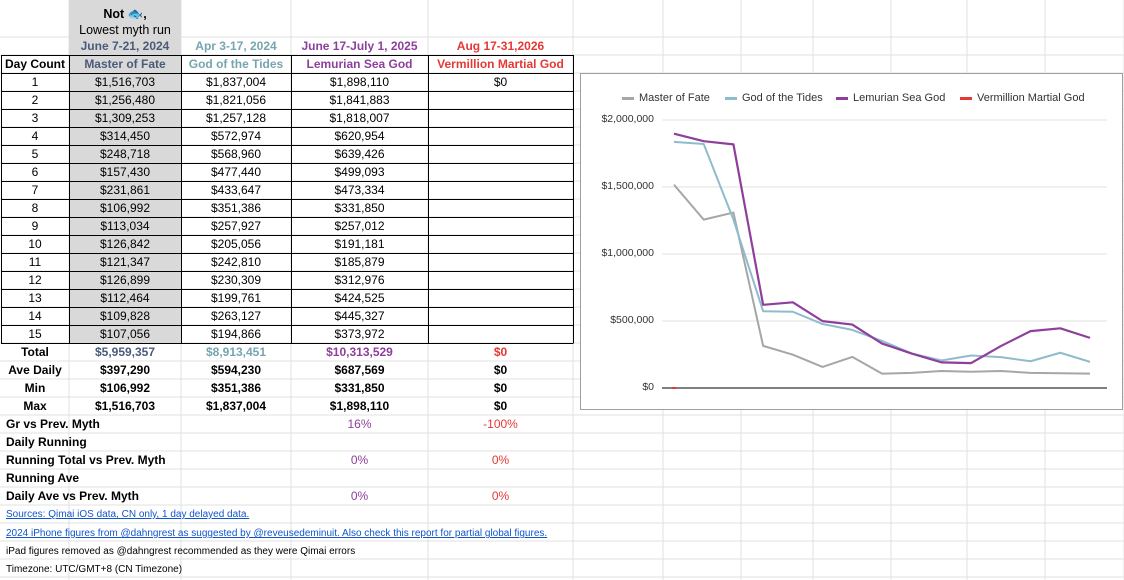 This screenshot has height=580, width=1124. I want to click on summary-master: $1,516,703, so click(125, 406).